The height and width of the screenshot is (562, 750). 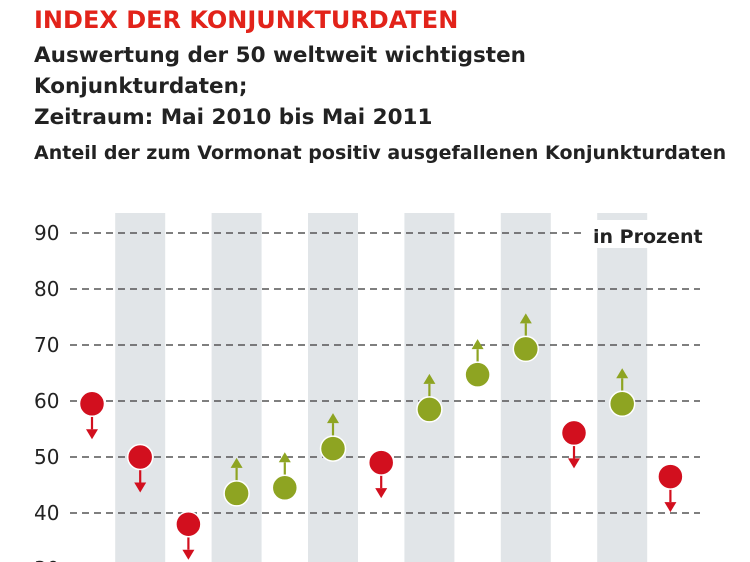 What do you see at coordinates (233, 117) in the screenshot?
I see `subtitle-line-2: Zeitraum: Mai 2010 bis Mai 2011` at bounding box center [233, 117].